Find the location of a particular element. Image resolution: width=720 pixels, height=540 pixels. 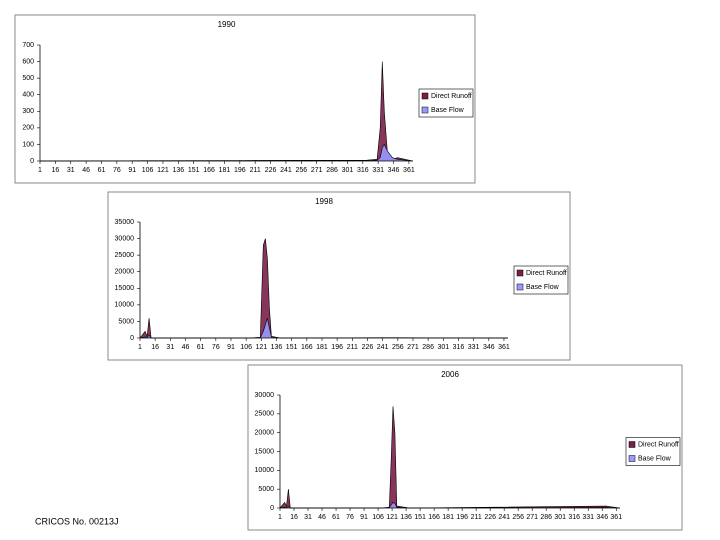

y-tick-label: 25000 is located at coordinates (125, 255).